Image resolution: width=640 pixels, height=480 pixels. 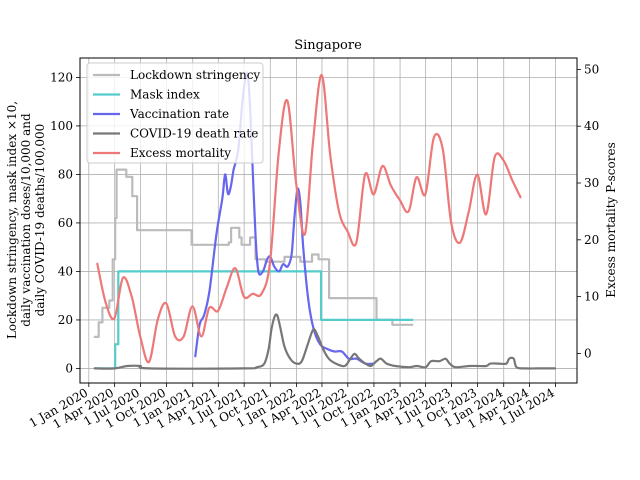 What do you see at coordinates (325, 341) in the screenshot?
I see `series-line-covid-19-death-rate` at bounding box center [325, 341].